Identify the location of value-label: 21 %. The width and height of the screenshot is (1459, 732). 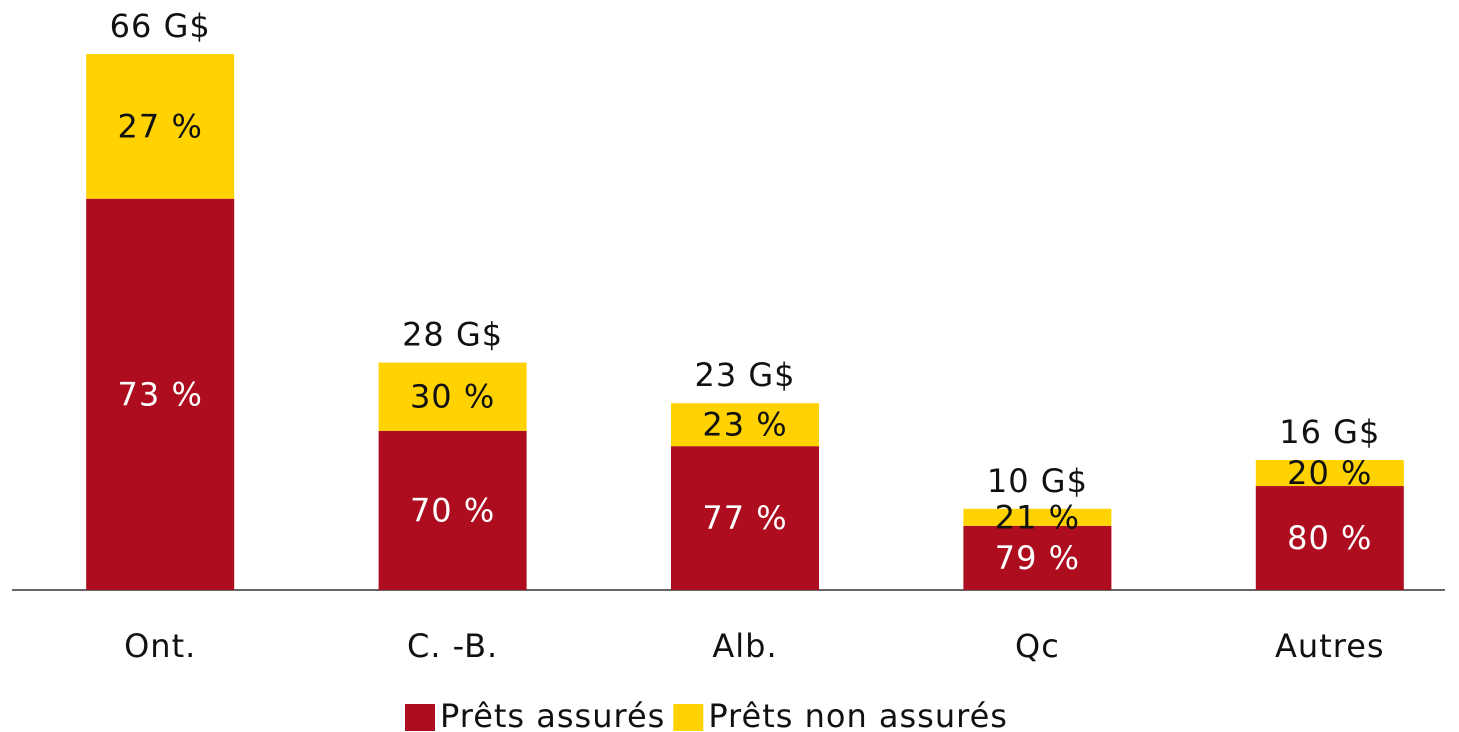
(1037, 517).